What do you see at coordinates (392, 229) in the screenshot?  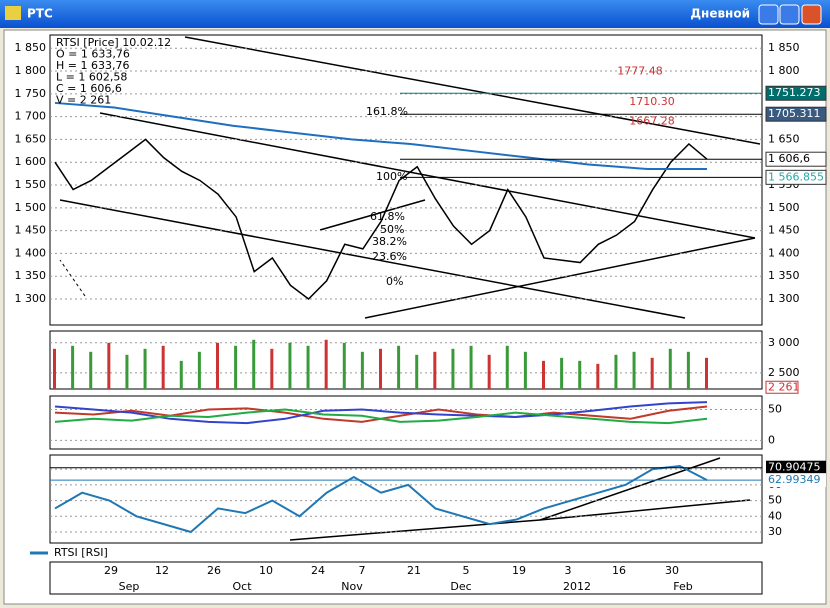 I see `fib-label: 50%` at bounding box center [392, 229].